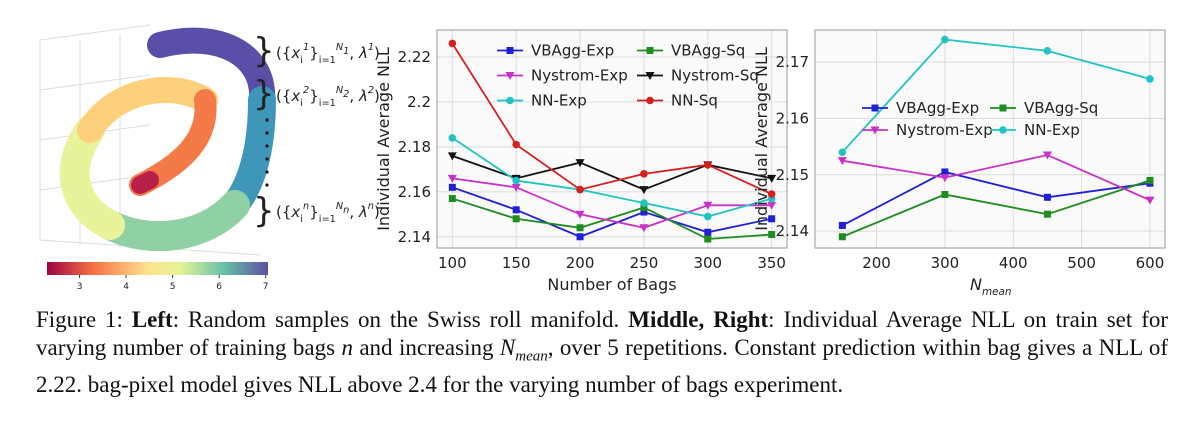 The image size is (1200, 447). What do you see at coordinates (152, 319) in the screenshot?
I see `caption-text: Left` at bounding box center [152, 319].